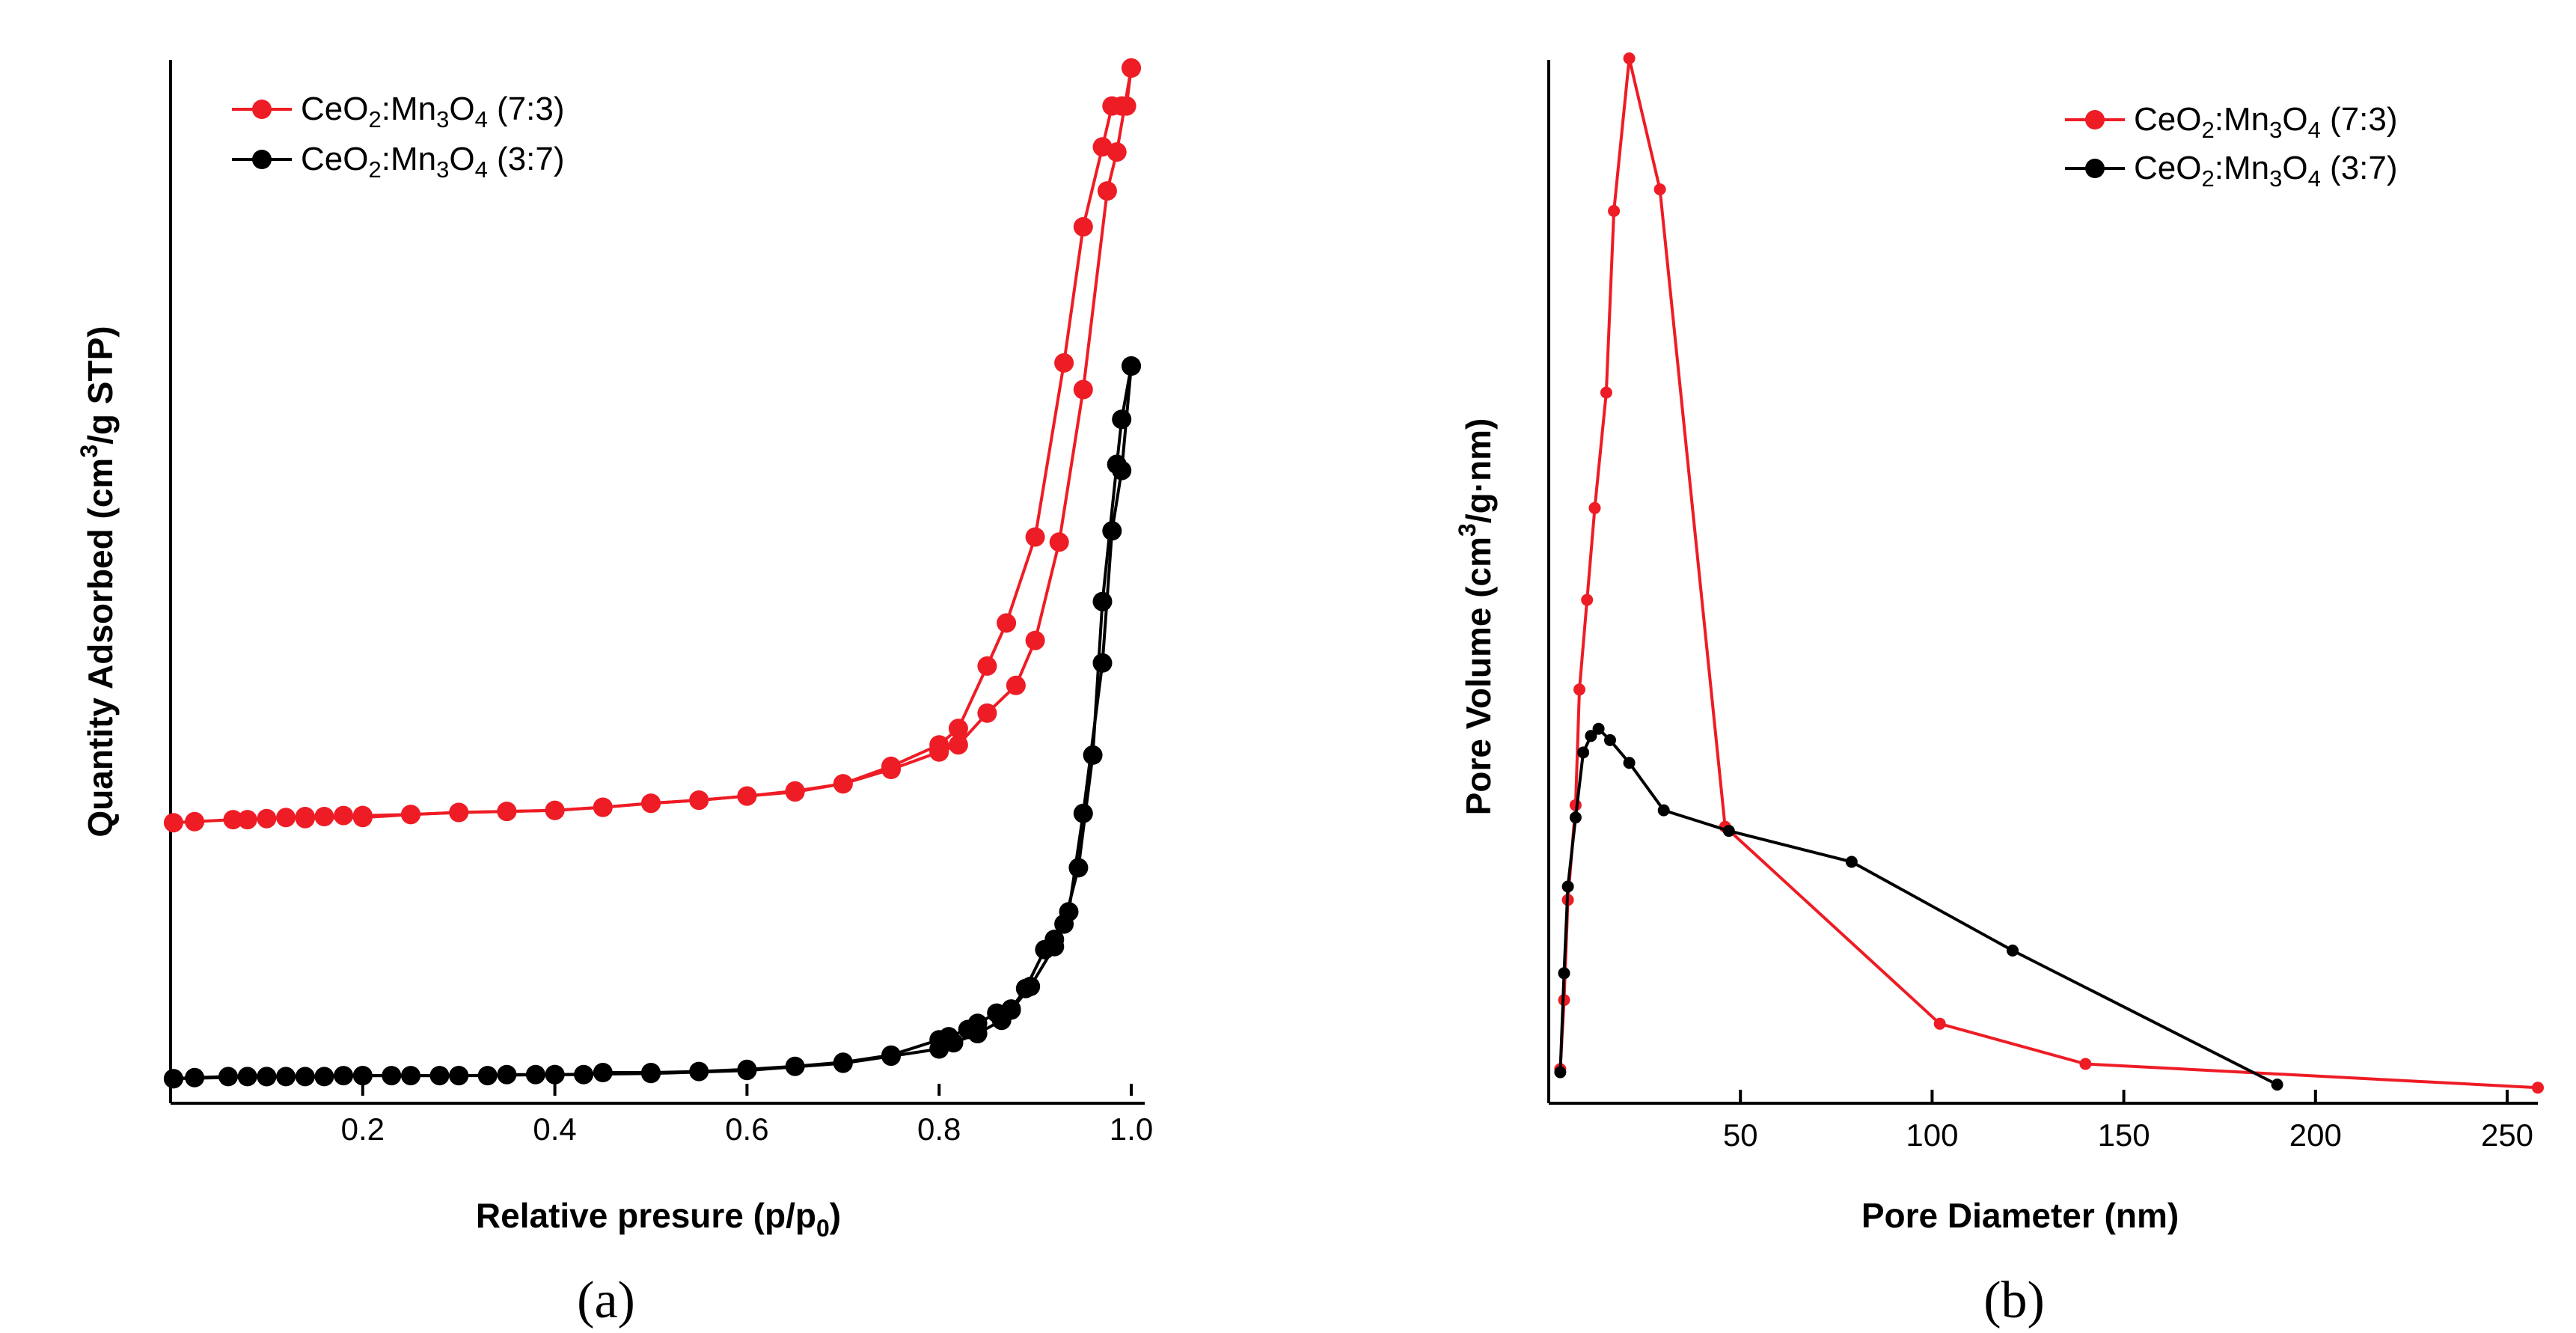  I want to click on panel-b-x-tick-label: 100, so click(1932, 1135).